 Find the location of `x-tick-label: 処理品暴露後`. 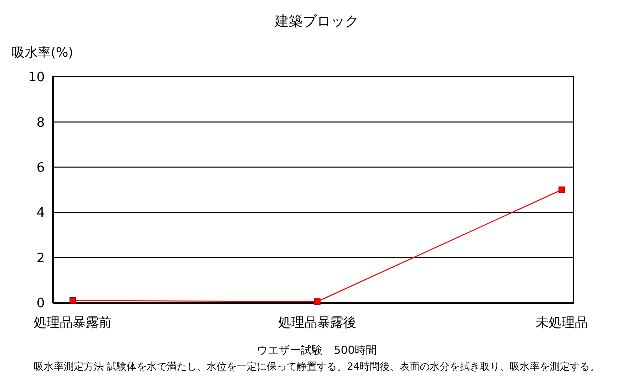

x-tick-label: 処理品暴露後 is located at coordinates (317, 323).